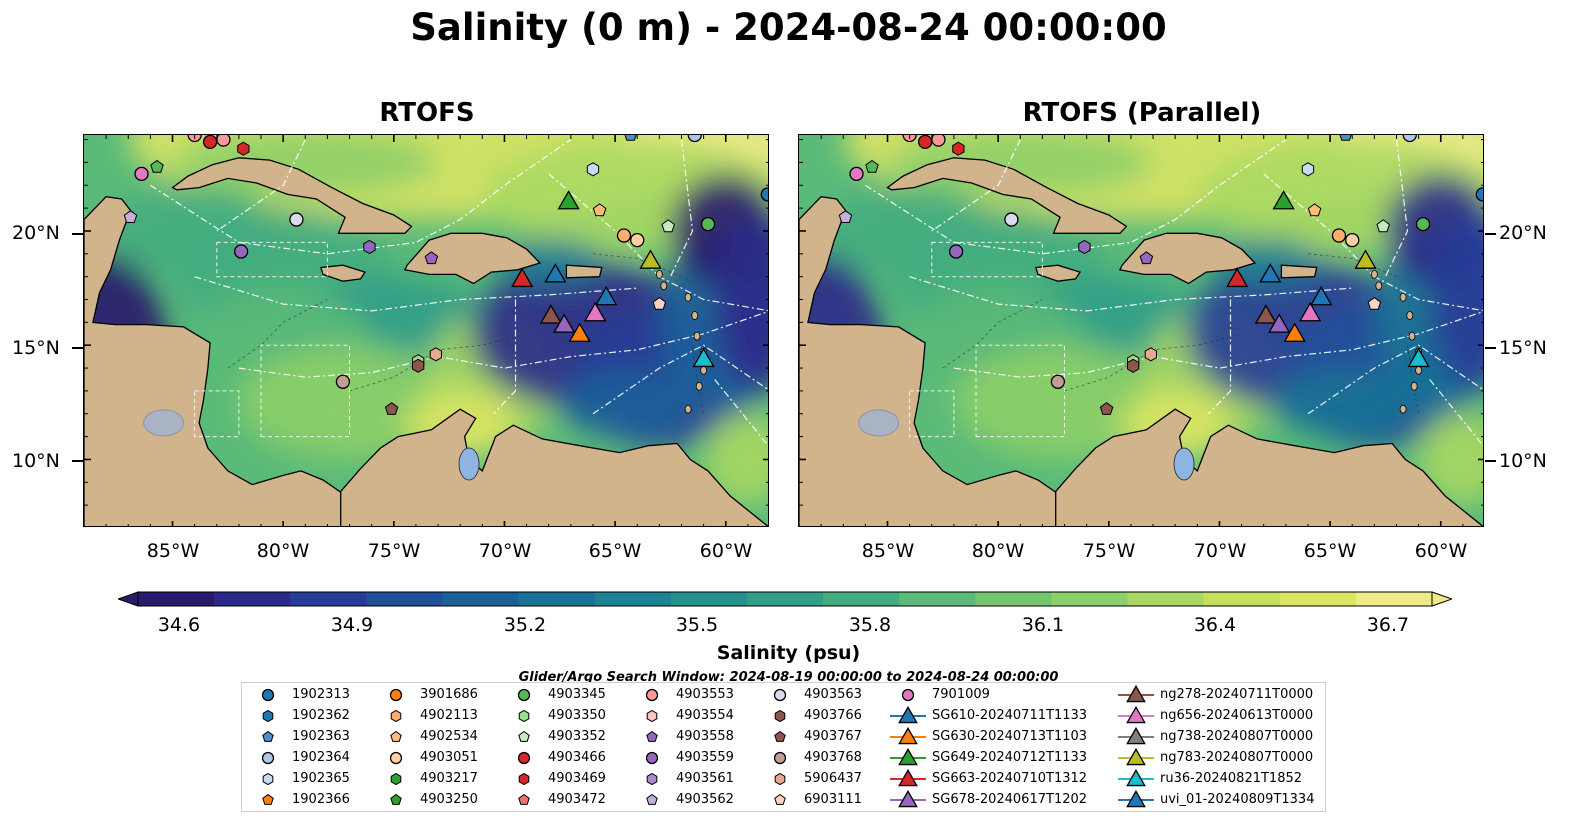 The height and width of the screenshot is (829, 1577). I want to click on legend-label: 1902364, so click(321, 757).